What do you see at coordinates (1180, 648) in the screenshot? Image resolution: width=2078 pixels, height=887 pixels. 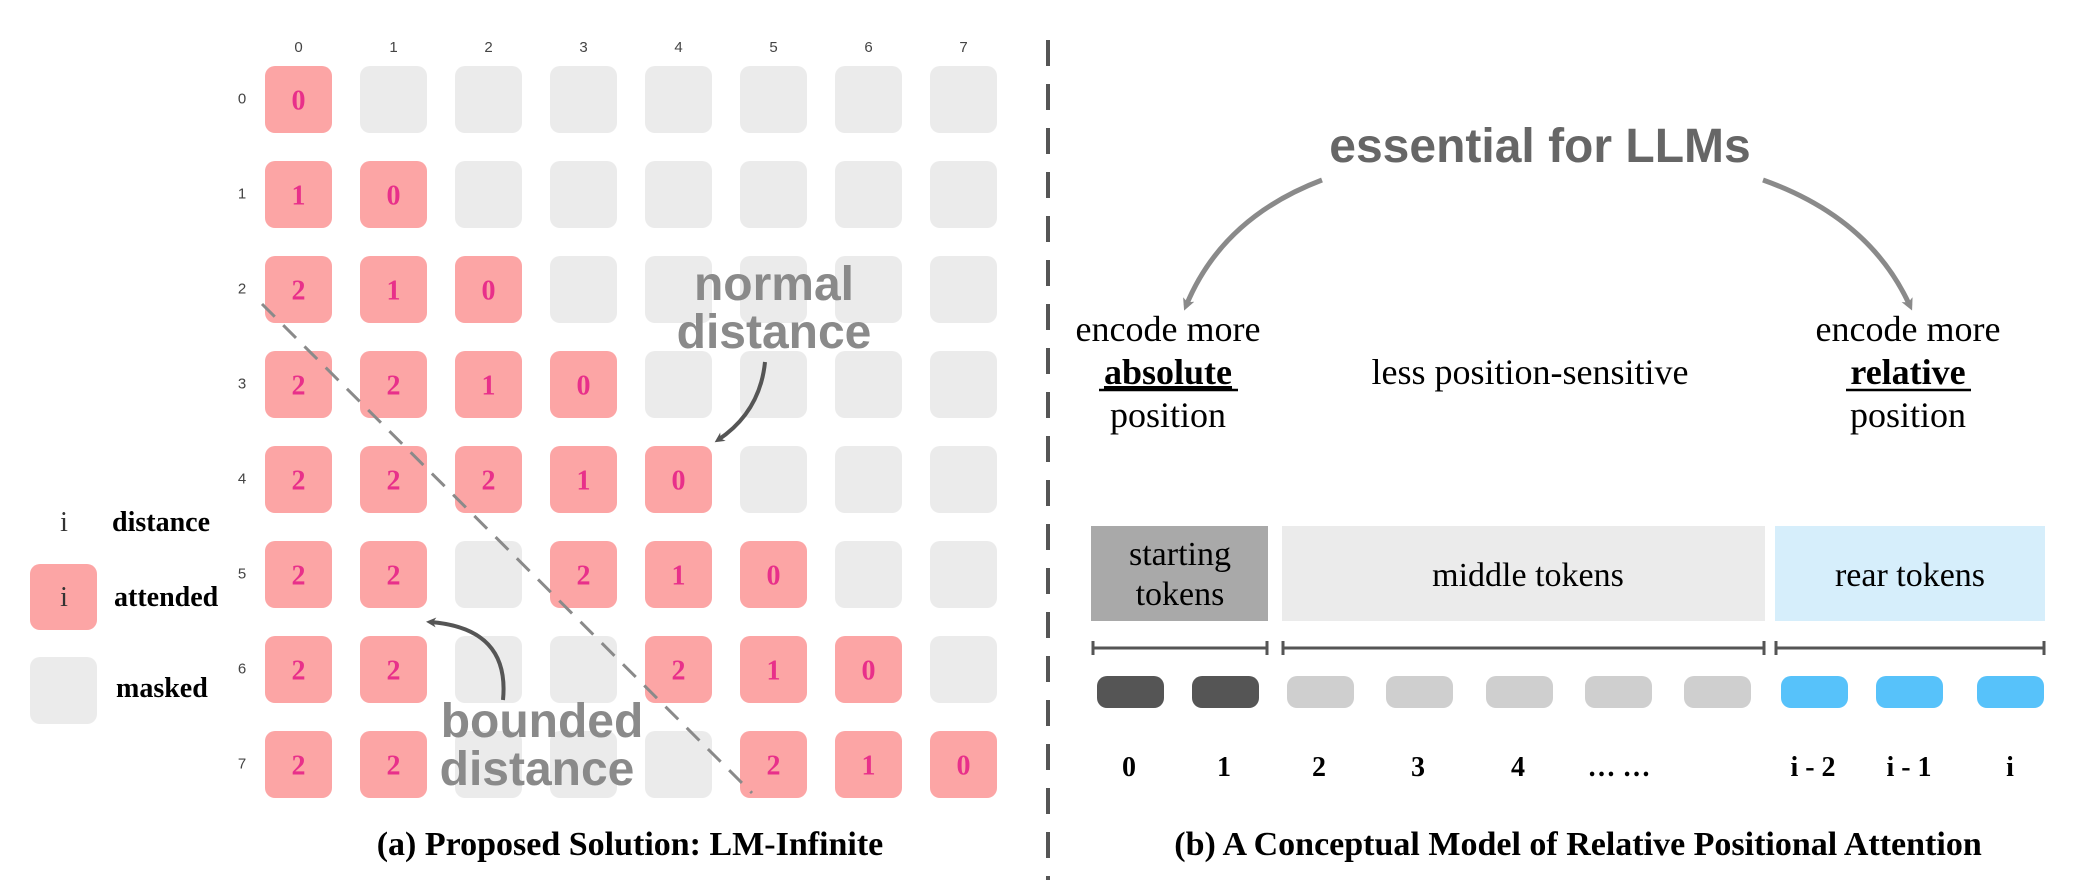 I see `starting-range-bracket` at bounding box center [1180, 648].